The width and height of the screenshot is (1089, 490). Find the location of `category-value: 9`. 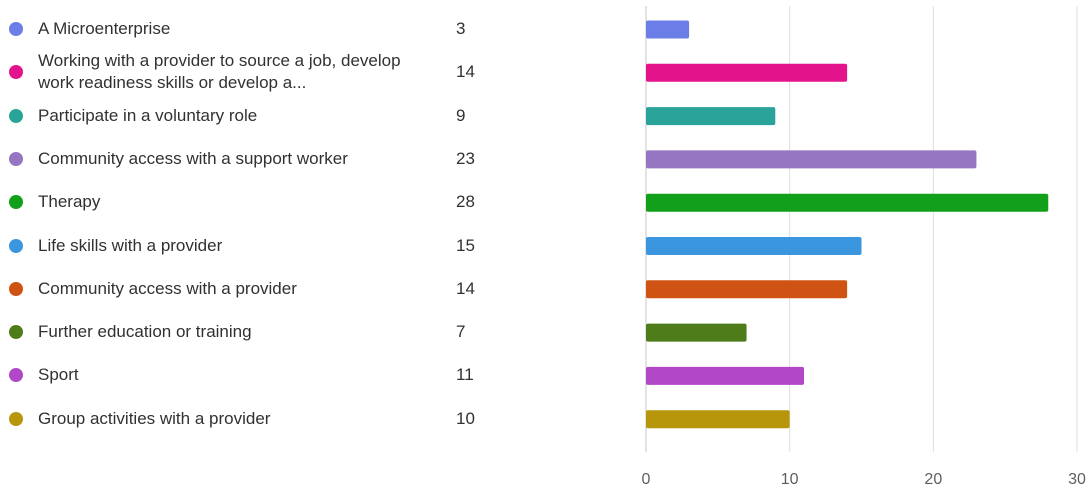

category-value: 9 is located at coordinates (461, 115).